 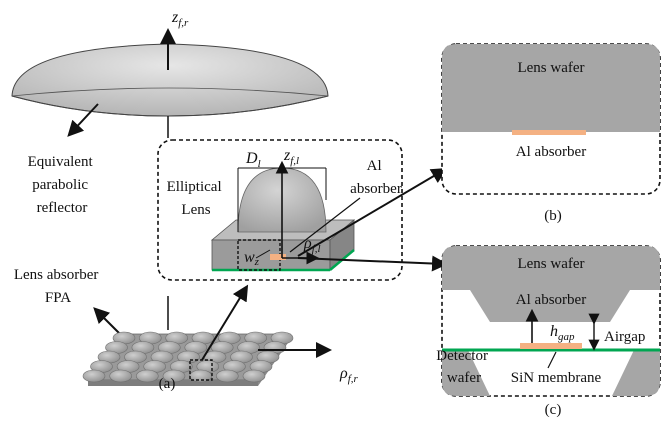 I want to click on panel-b-absorber, so click(x=549, y=132).